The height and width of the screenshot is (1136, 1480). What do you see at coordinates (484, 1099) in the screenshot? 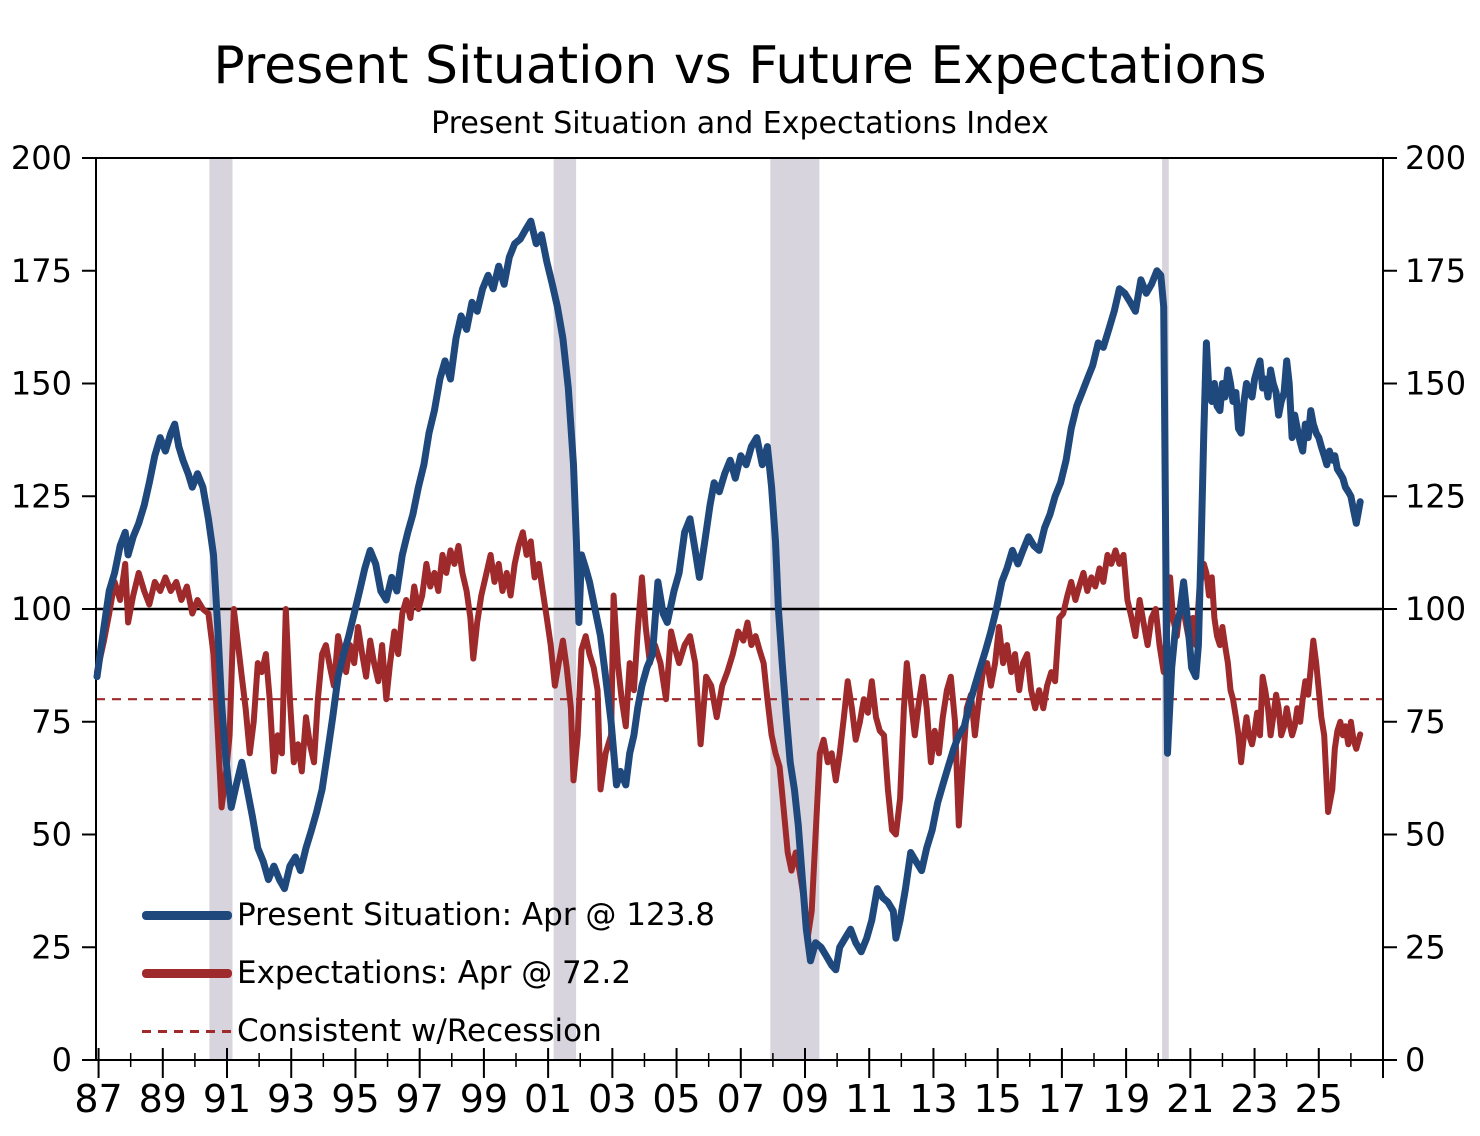
I see `x-tick-label: 99` at bounding box center [484, 1099].